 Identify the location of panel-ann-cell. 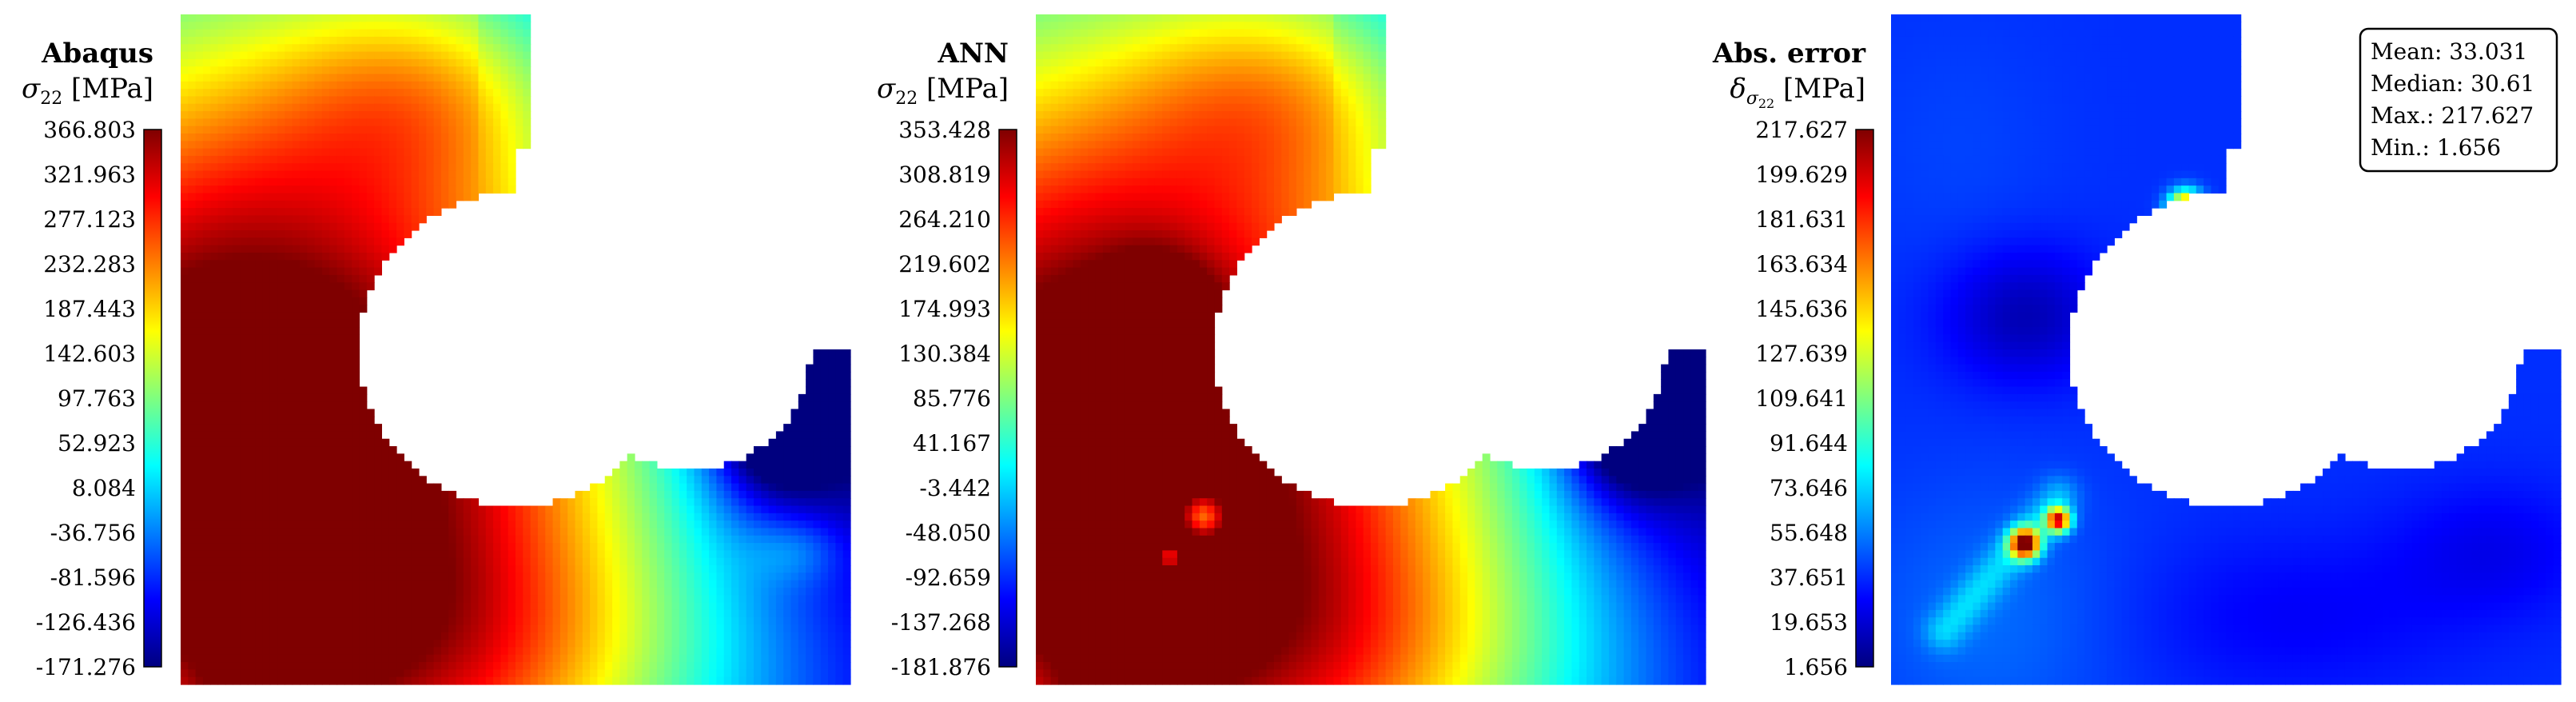
(1166, 40).